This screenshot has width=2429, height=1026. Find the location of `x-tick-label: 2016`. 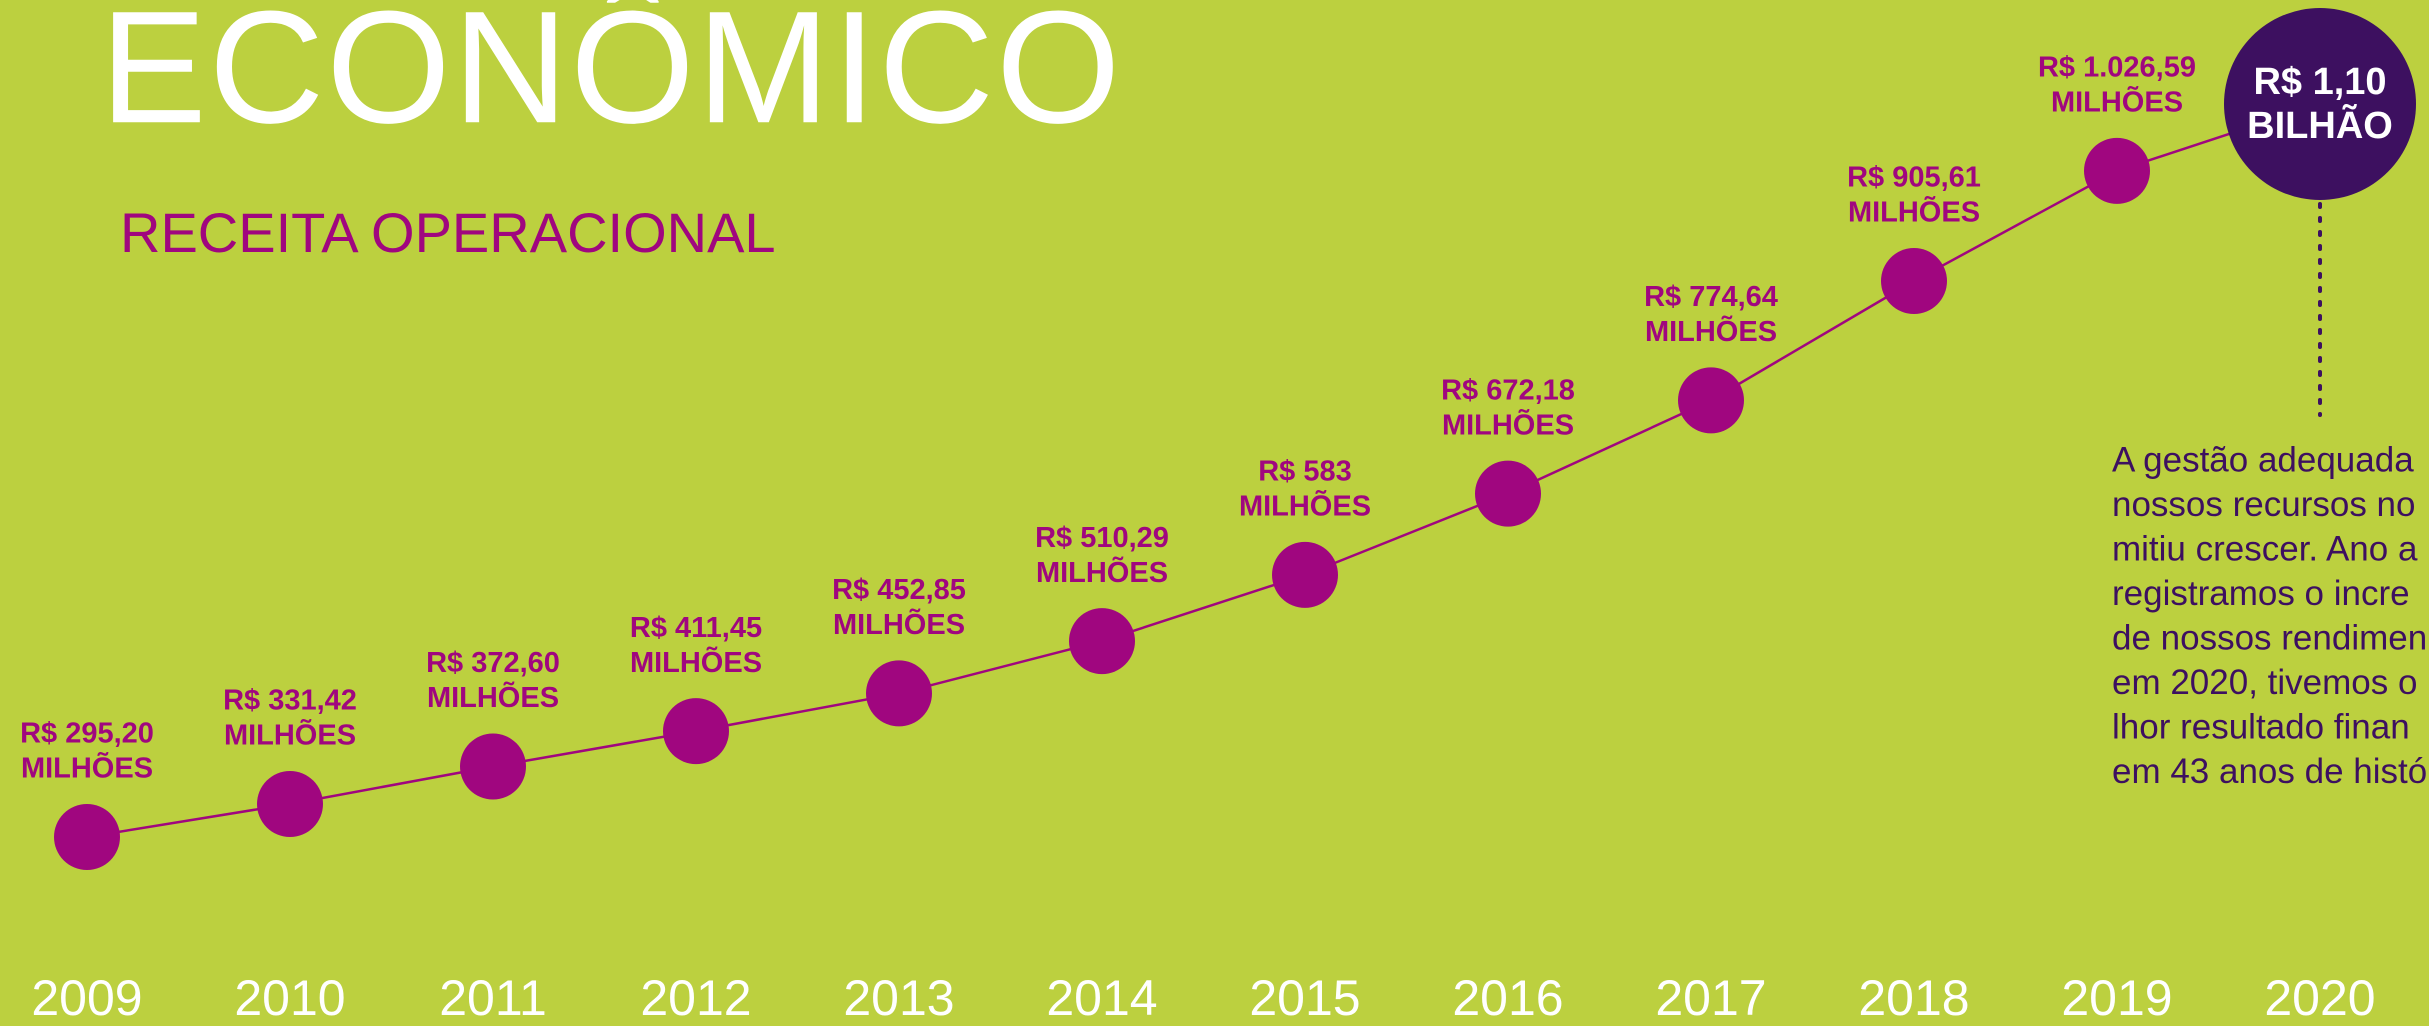

x-tick-label: 2016 is located at coordinates (1507, 998).